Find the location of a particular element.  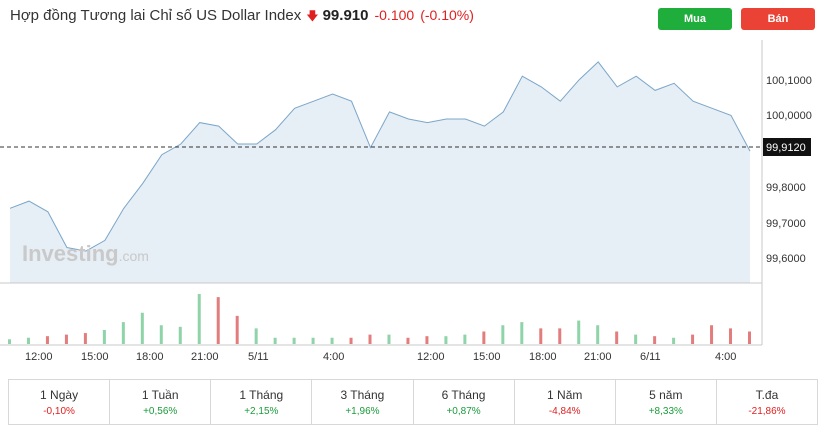

perf-value: -21,86% is located at coordinates (767, 411).